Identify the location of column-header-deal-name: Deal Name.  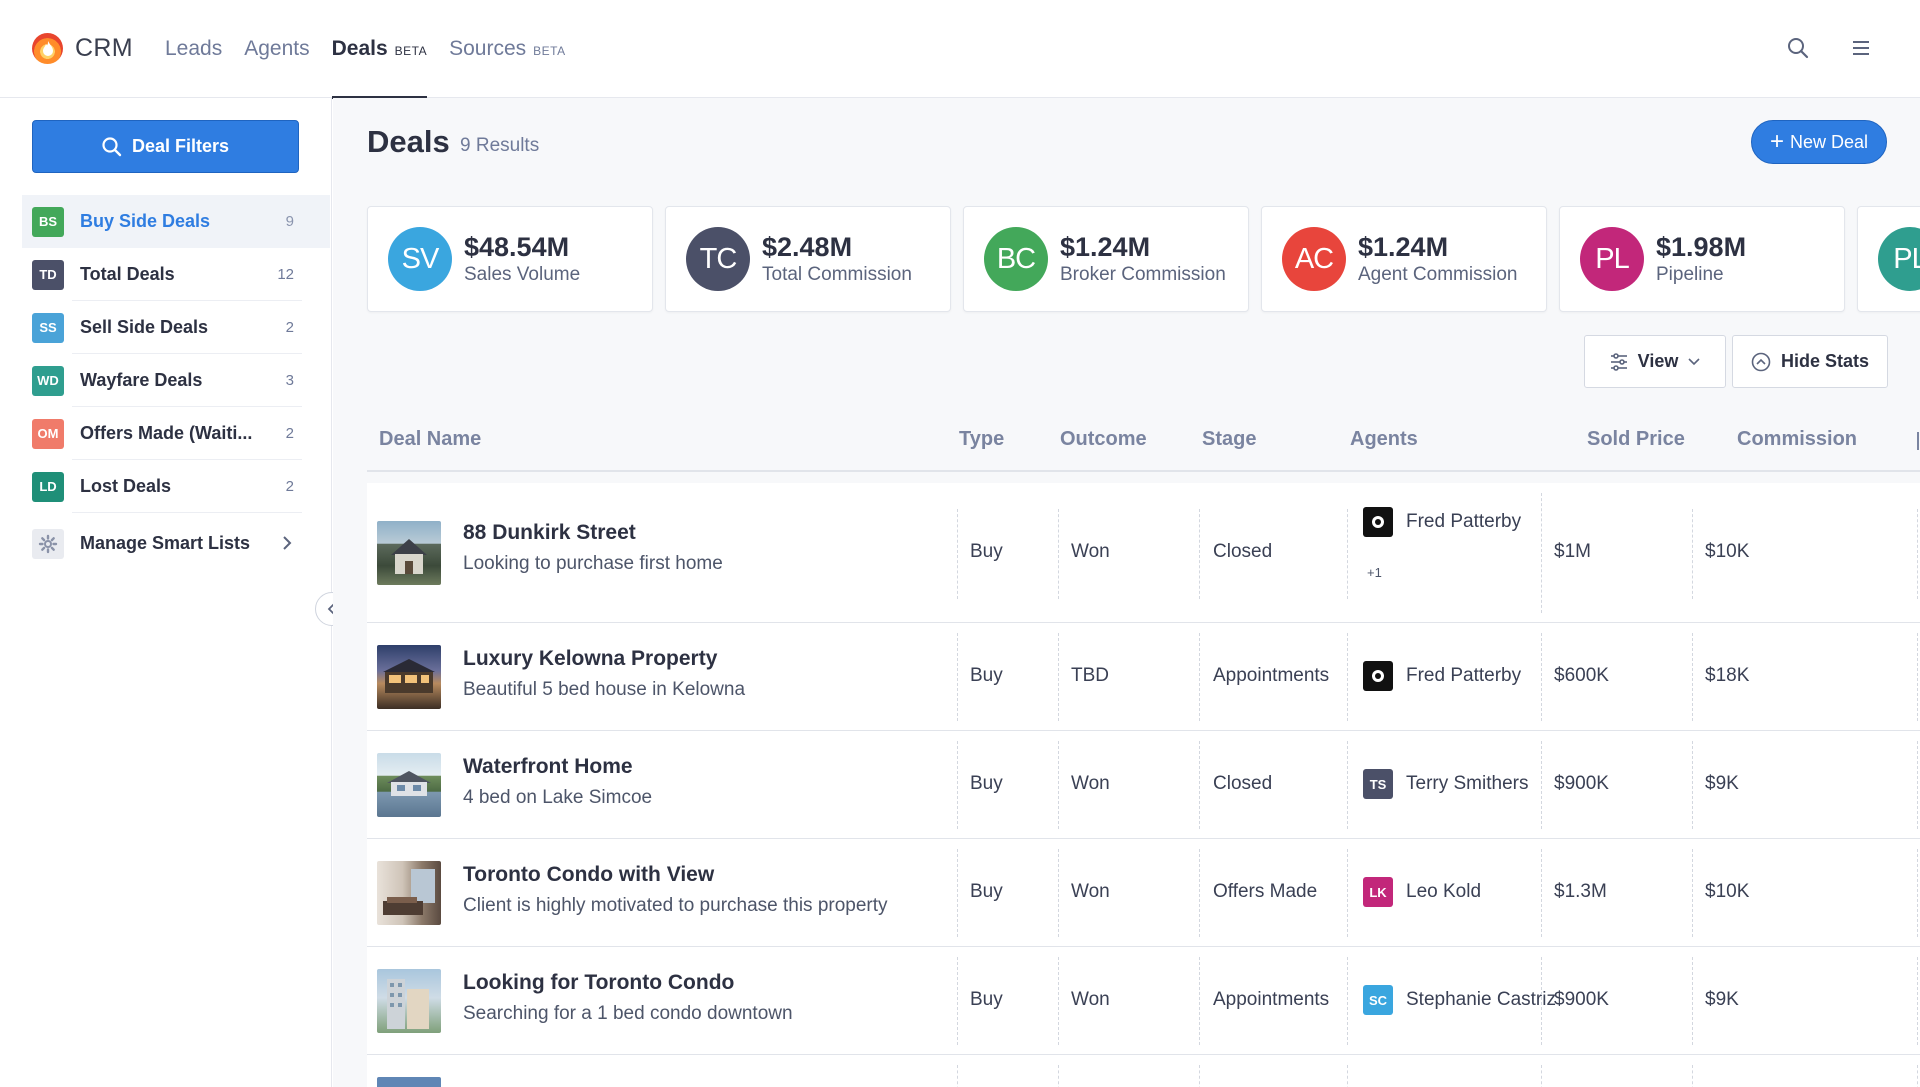
(430, 438).